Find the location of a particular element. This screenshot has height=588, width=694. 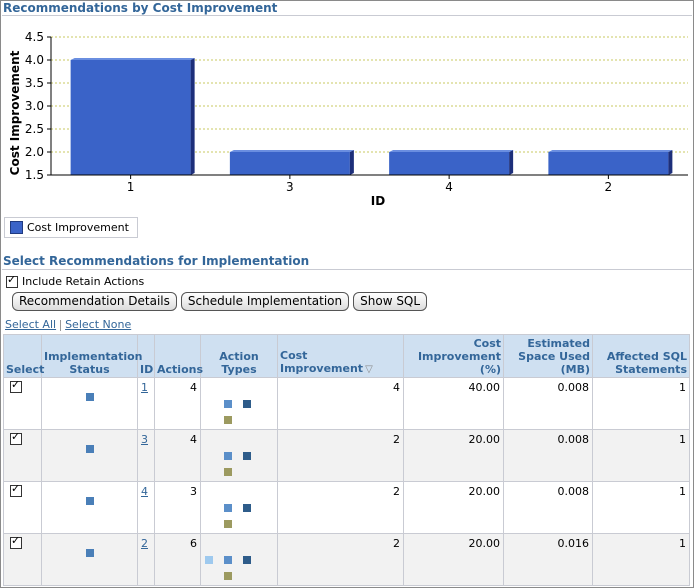

recommendation-id-link: 1 is located at coordinates (144, 387).